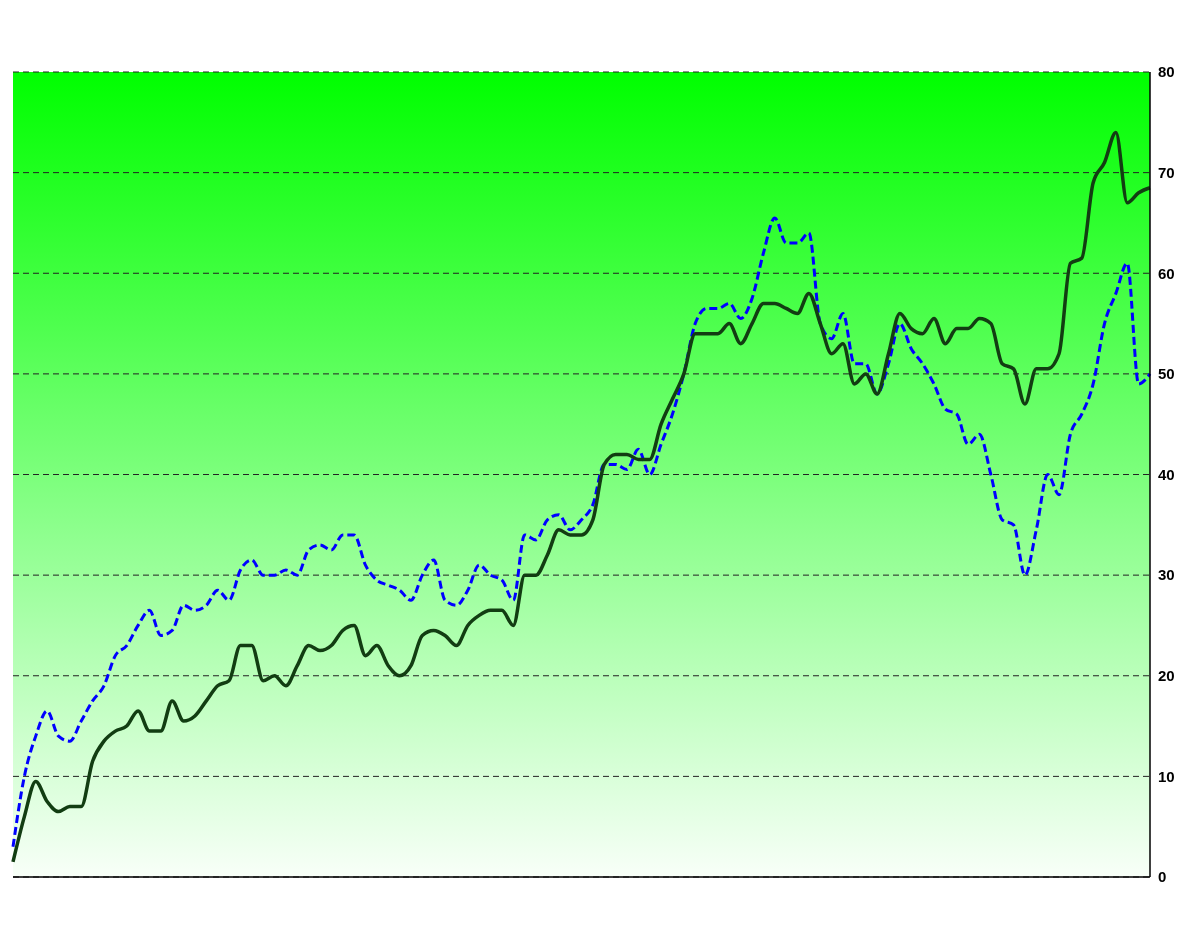  I want to click on y-tick-label: 50, so click(1166, 374).